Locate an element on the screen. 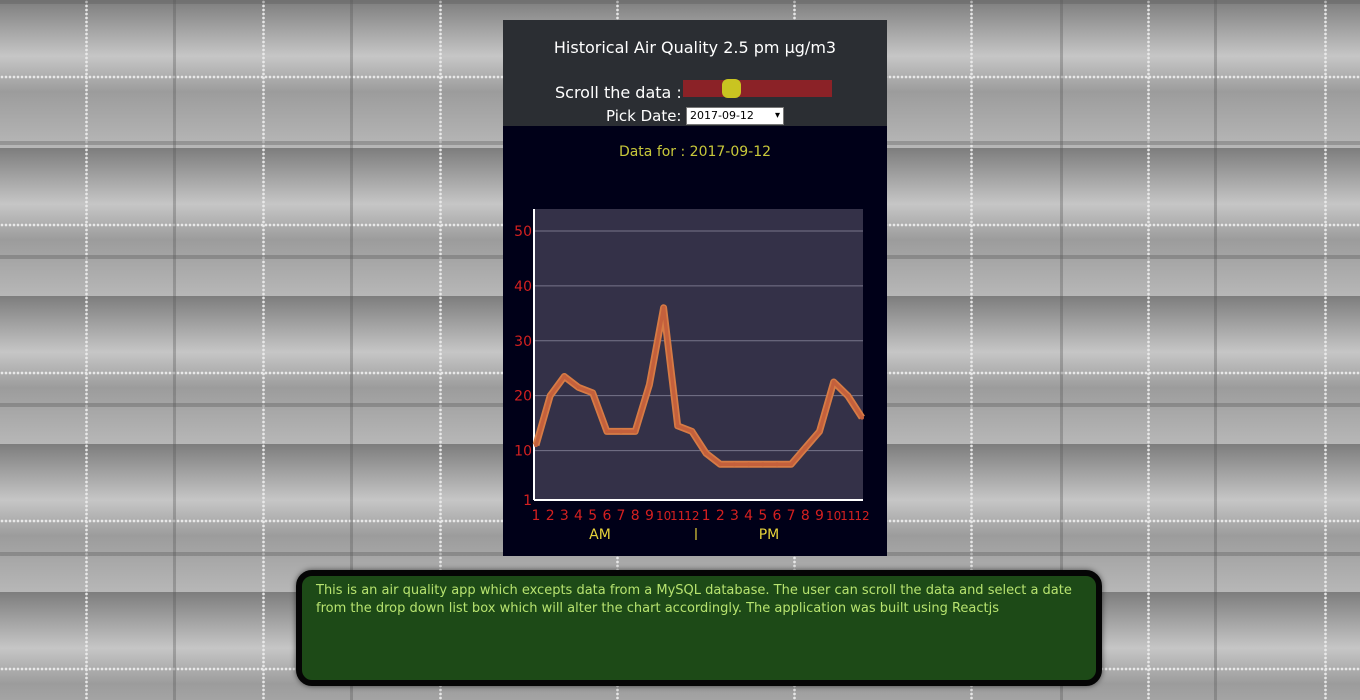 The width and height of the screenshot is (1360, 700). y-tick-label: 1 is located at coordinates (527, 501).